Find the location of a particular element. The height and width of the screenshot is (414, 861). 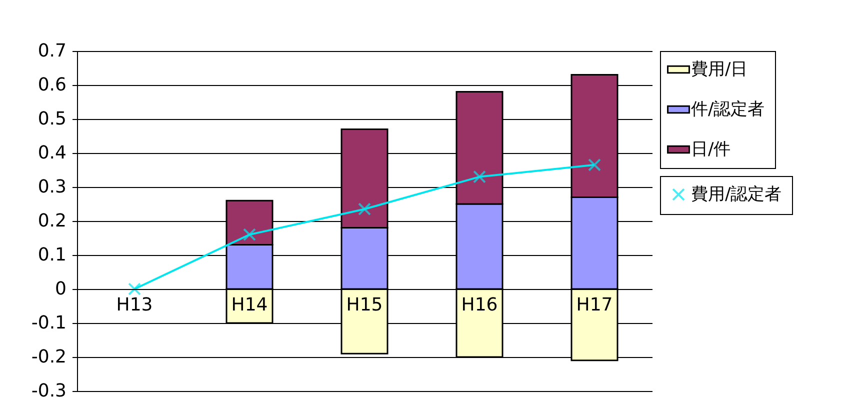

y-tick-label: 0.6 is located at coordinates (52, 85).